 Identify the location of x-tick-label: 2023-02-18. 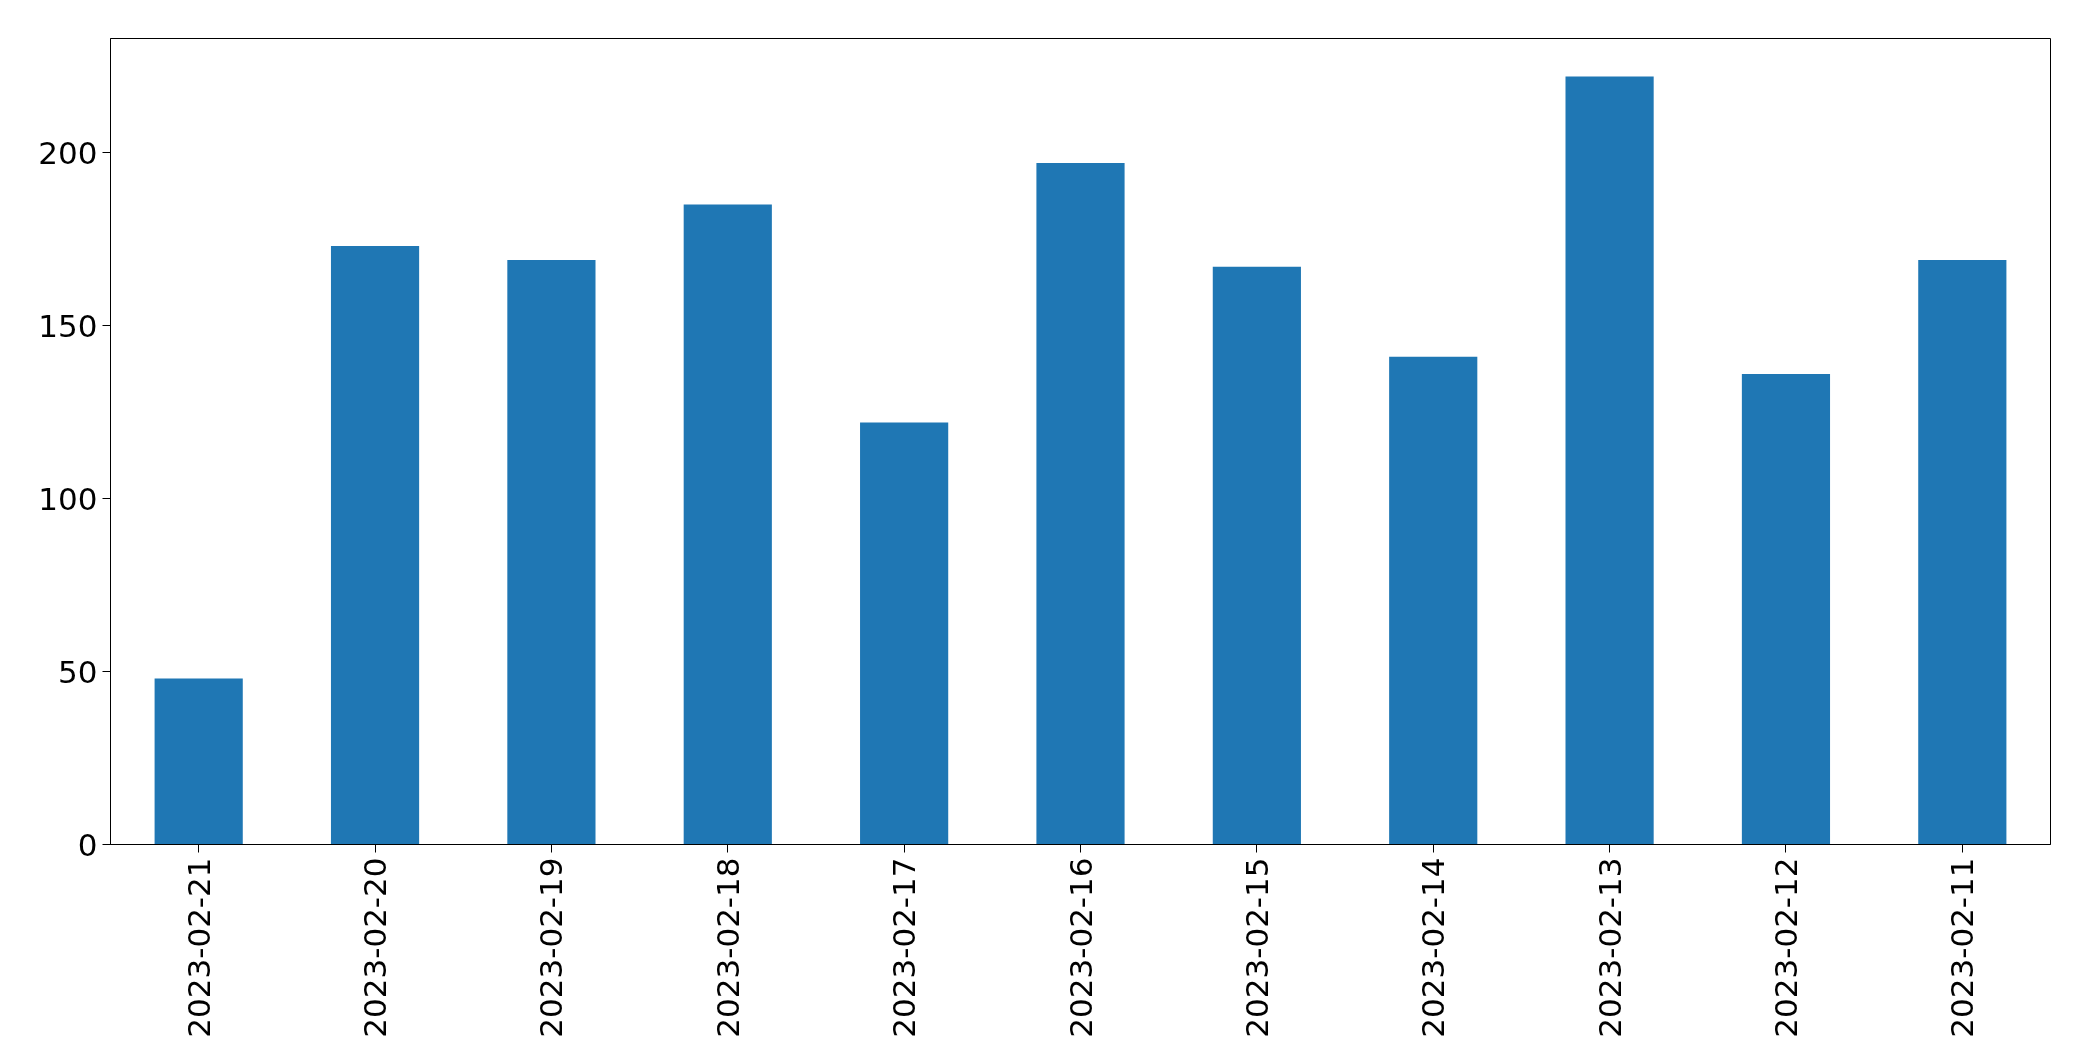
(727, 947).